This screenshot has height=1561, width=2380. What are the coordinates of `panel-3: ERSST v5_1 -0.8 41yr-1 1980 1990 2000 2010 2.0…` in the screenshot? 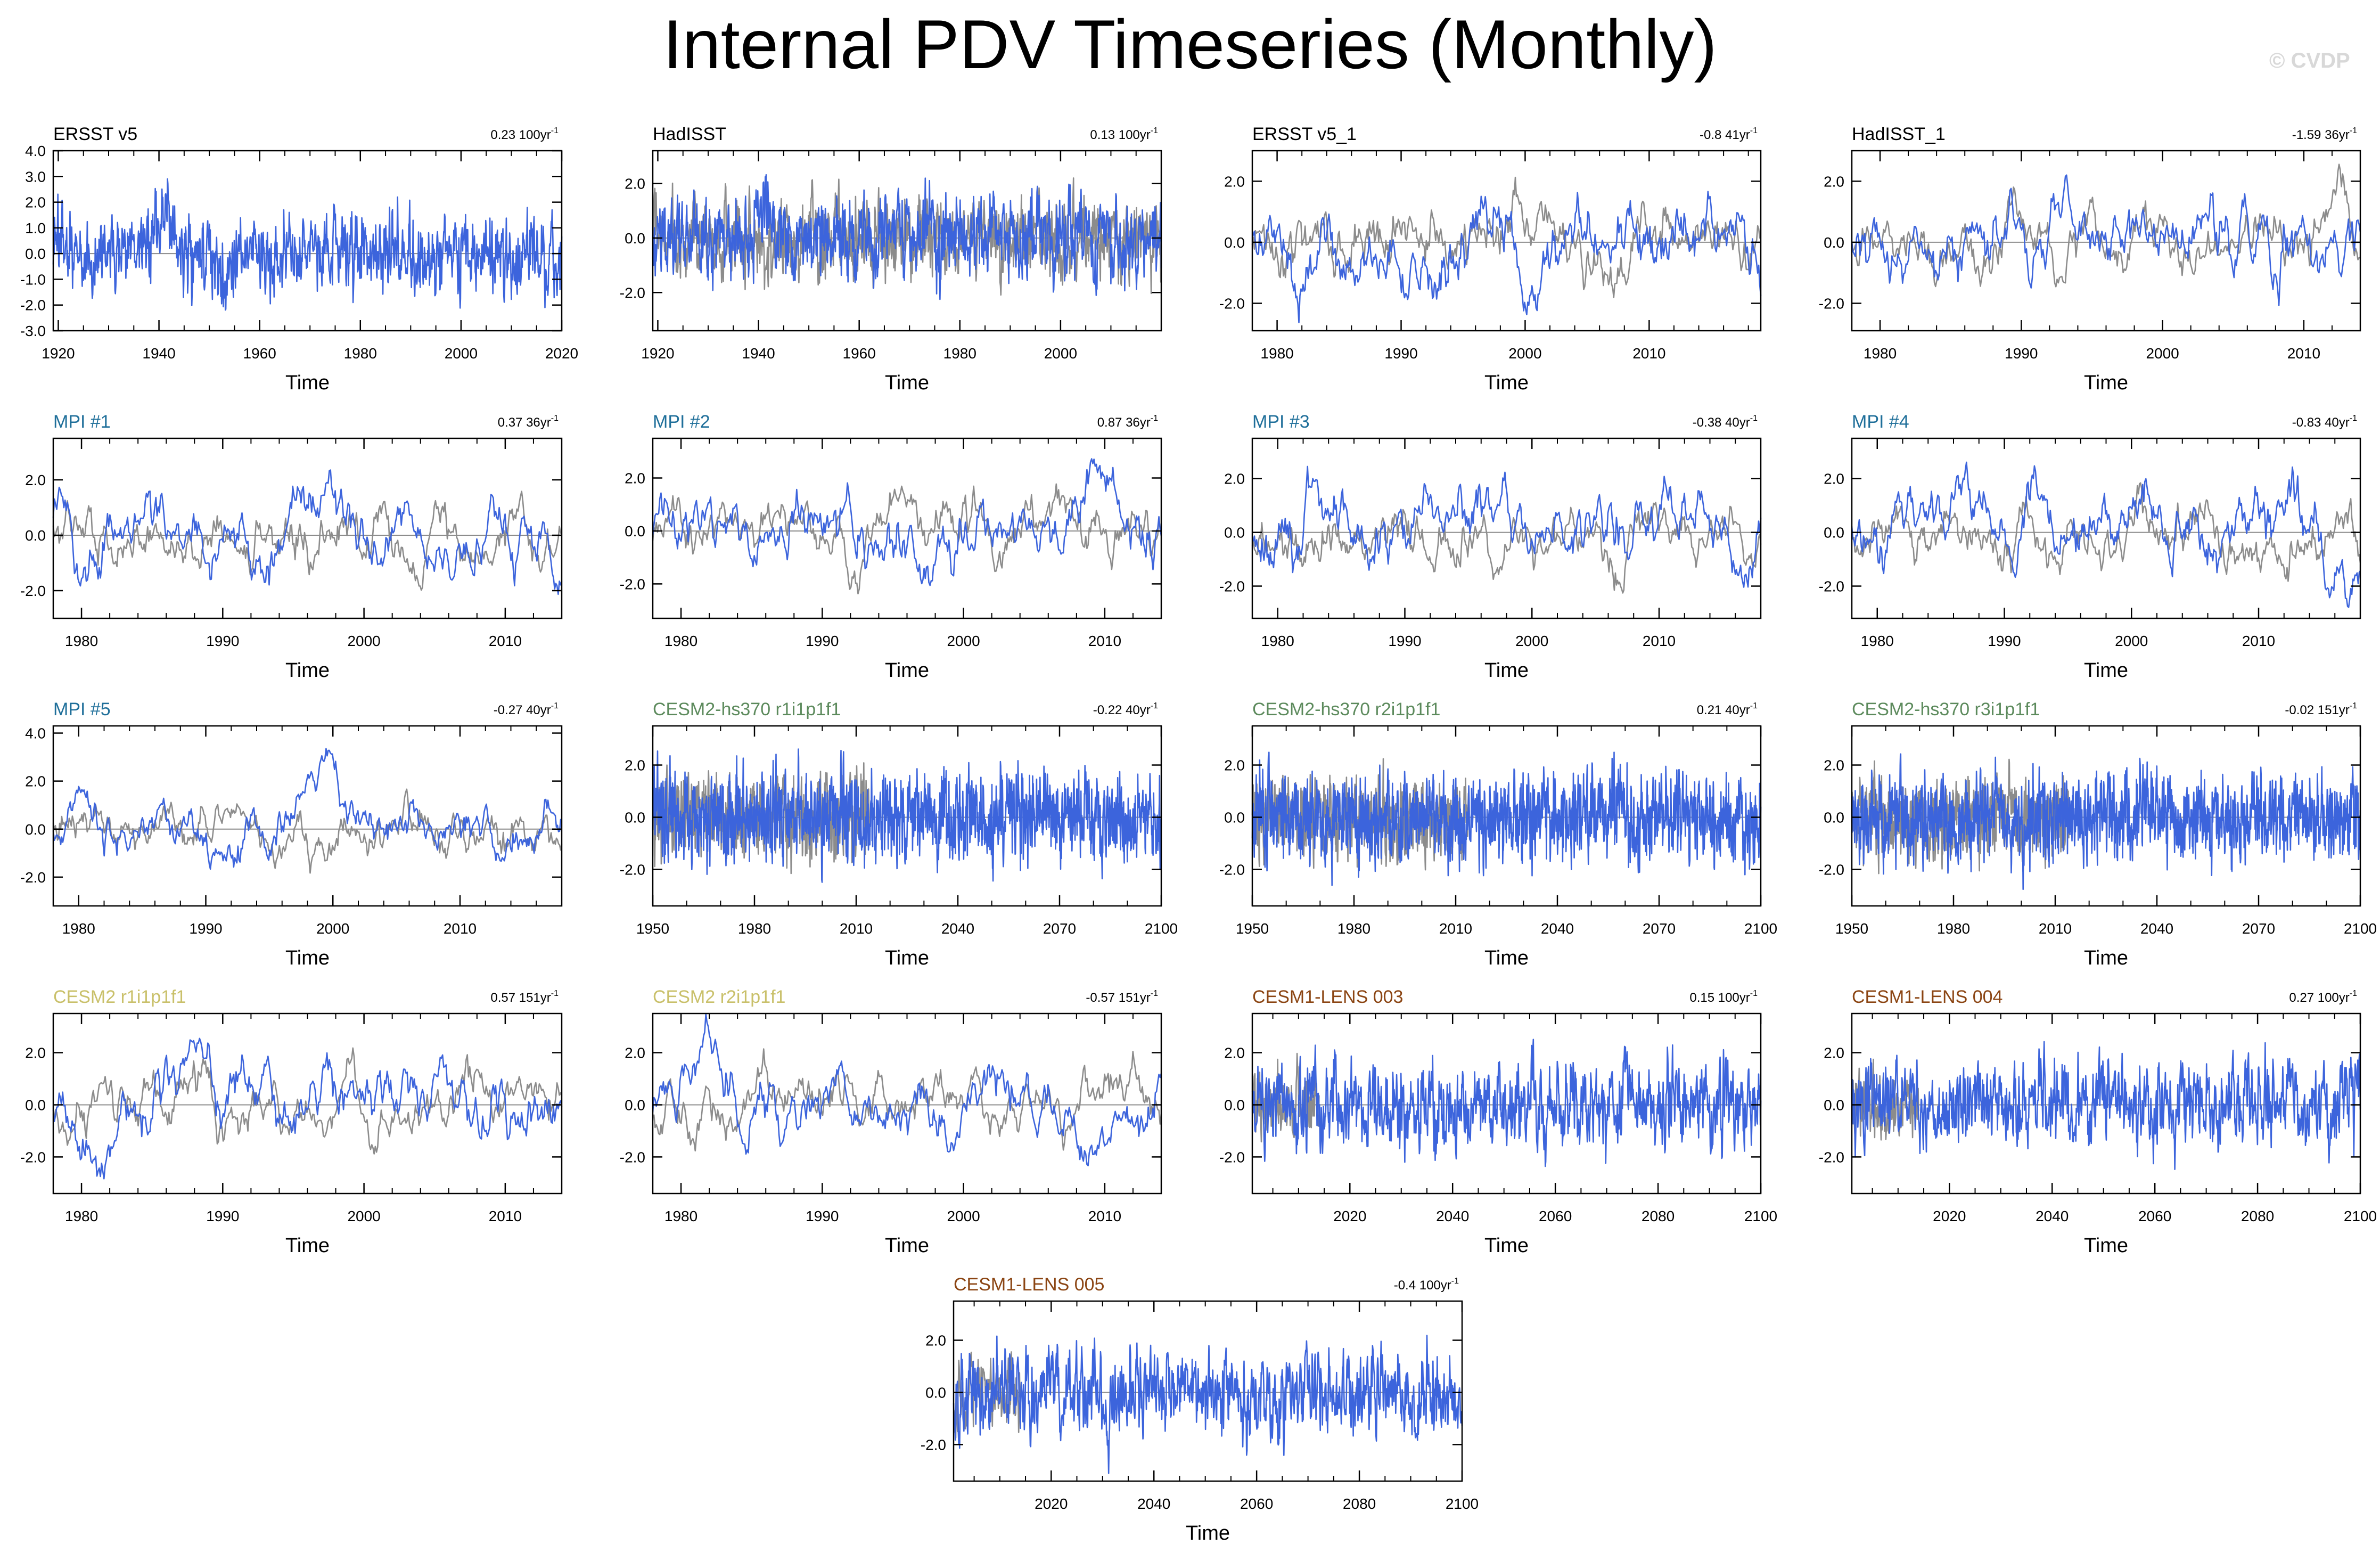 It's located at (1490, 259).